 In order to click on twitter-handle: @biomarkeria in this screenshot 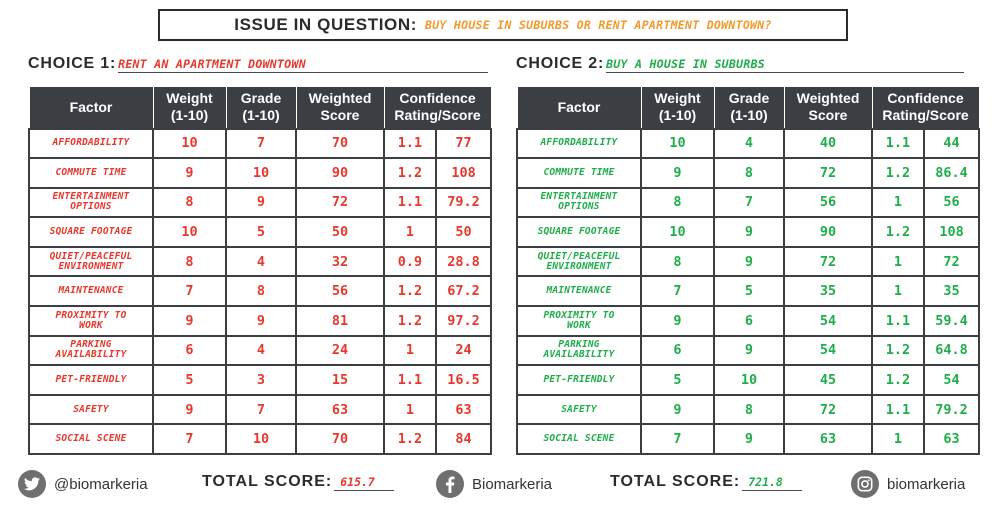, I will do `click(101, 484)`.